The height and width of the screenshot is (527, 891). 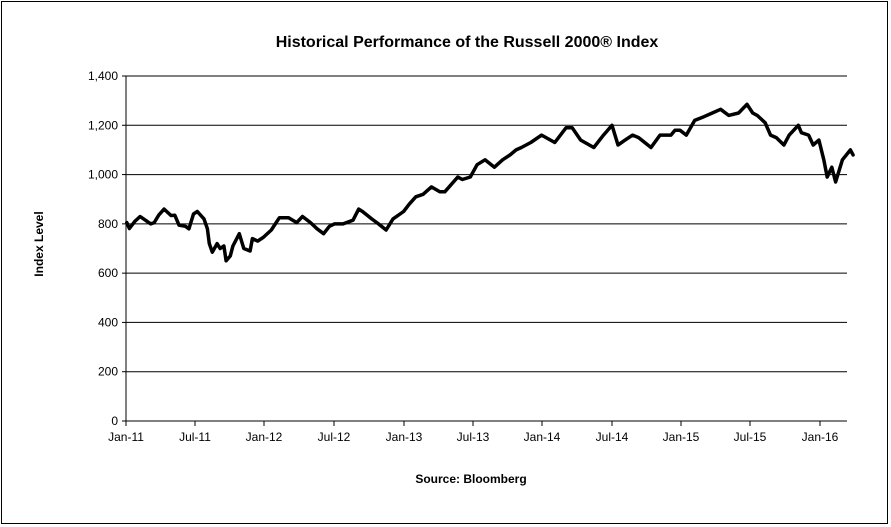 What do you see at coordinates (103, 76) in the screenshot?
I see `y-tick-label: 1,400` at bounding box center [103, 76].